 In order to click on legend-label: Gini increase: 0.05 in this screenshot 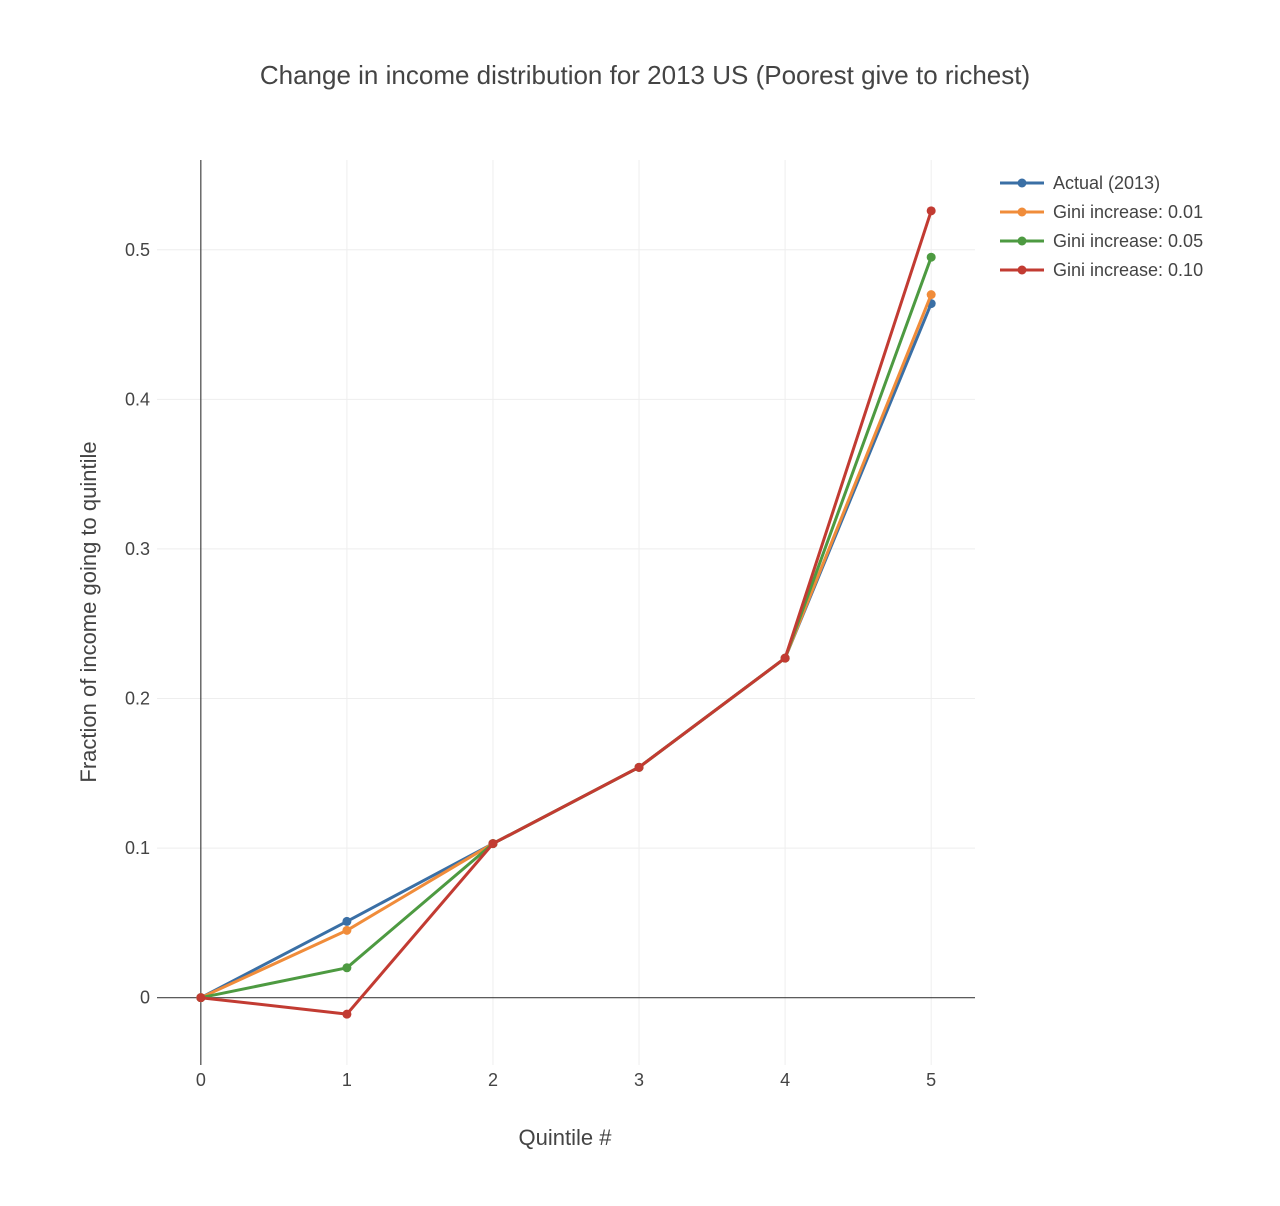, I will do `click(1128, 241)`.